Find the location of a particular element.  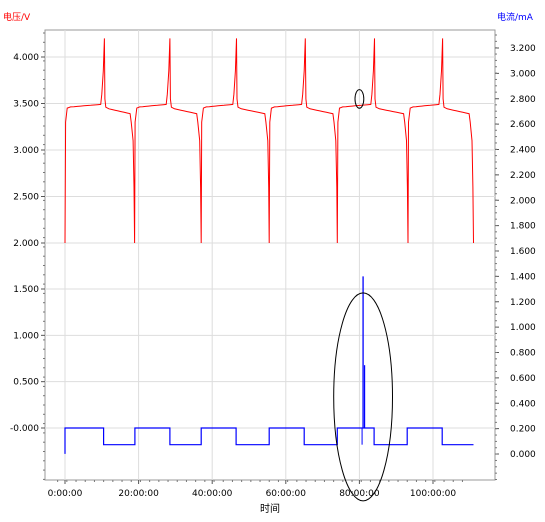

left-tick-label: 3.000 is located at coordinates (26, 151).